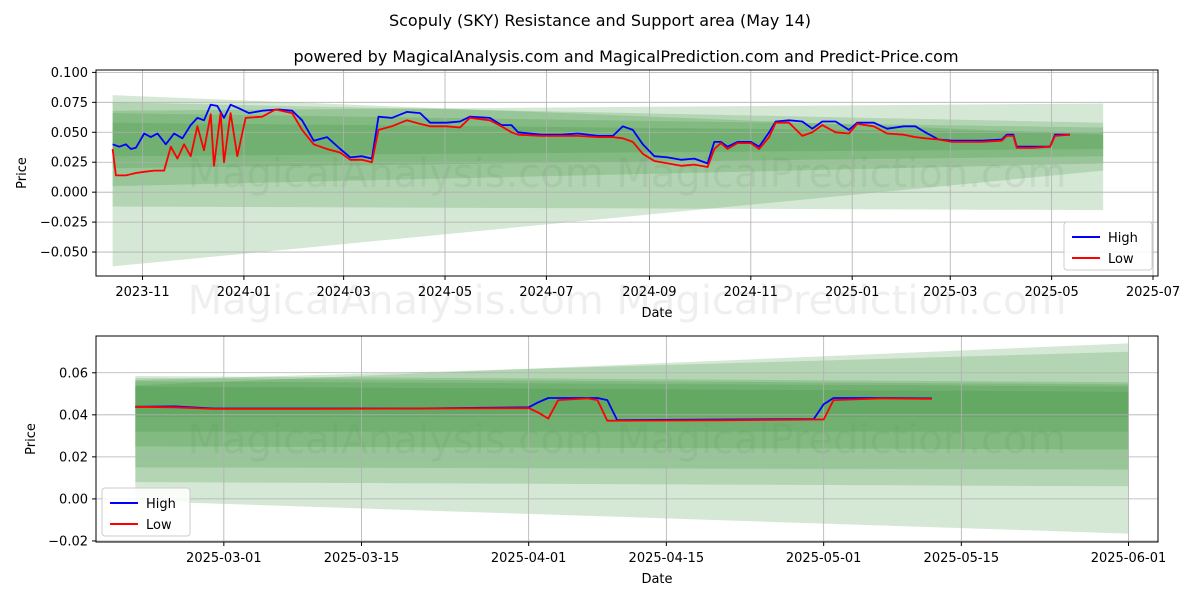  I want to click on x-tick-label: 2023-11, so click(142, 292).